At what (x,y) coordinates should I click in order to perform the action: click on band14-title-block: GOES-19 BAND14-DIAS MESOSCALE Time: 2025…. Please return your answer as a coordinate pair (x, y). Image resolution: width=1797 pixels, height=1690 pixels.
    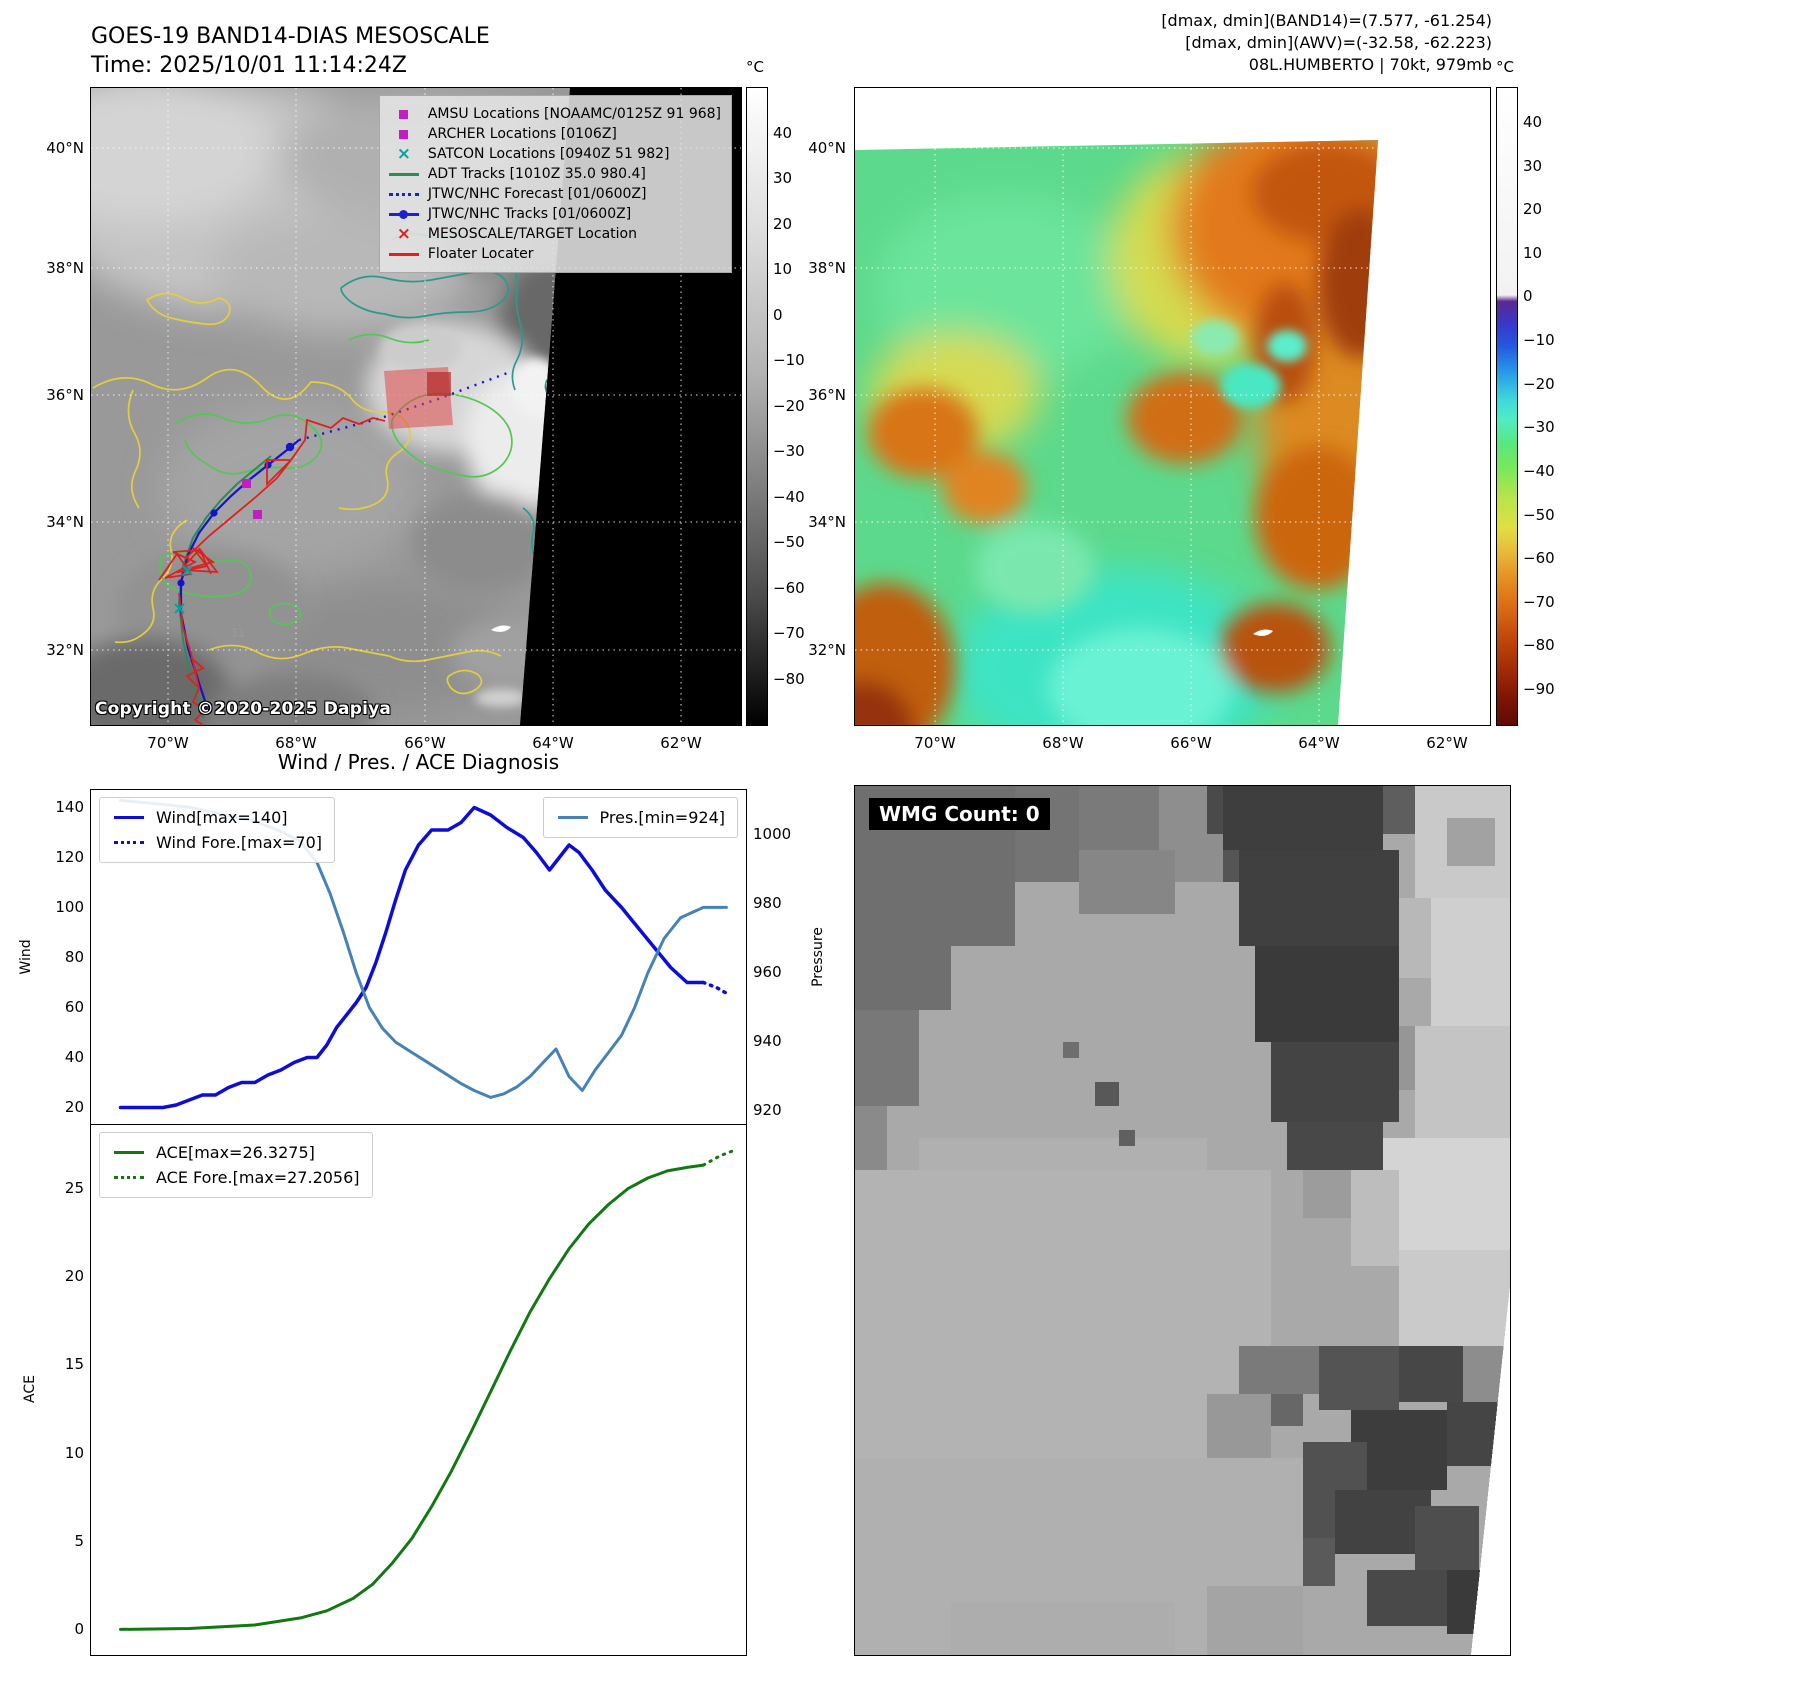
    Looking at the image, I should click on (290, 51).